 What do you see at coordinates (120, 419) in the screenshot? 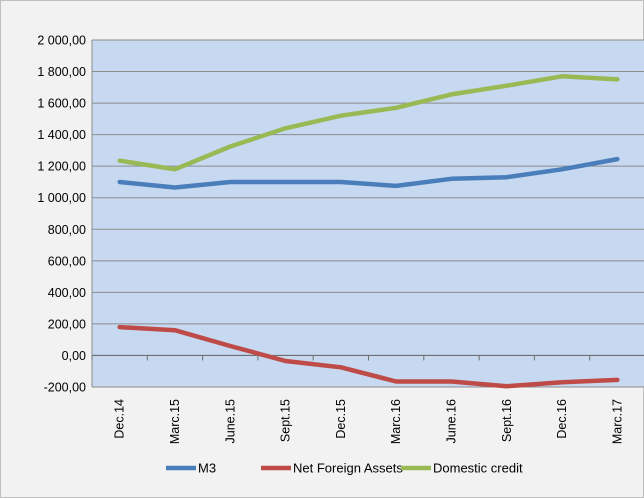
I see `x-tick-label: Dec.14` at bounding box center [120, 419].